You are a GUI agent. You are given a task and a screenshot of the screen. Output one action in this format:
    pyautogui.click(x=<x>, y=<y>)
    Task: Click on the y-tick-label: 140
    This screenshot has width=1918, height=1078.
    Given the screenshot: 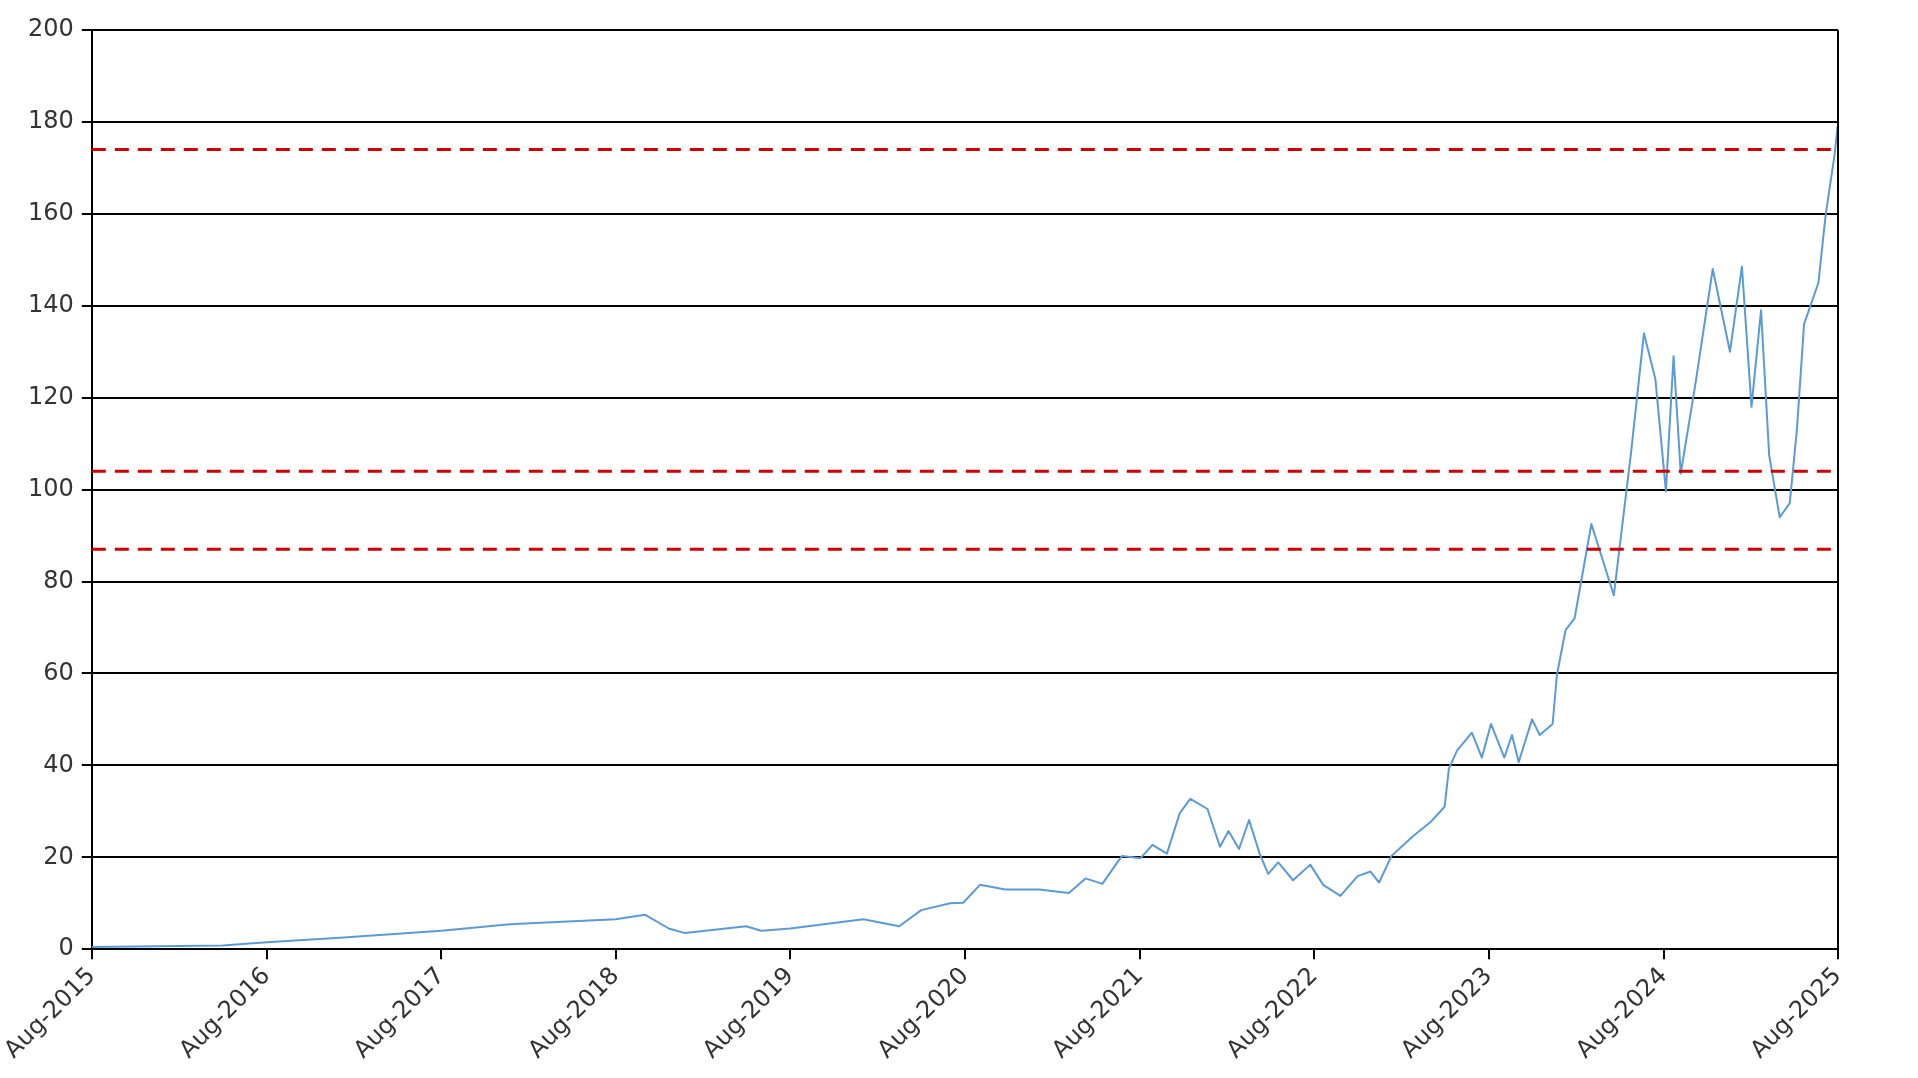 What is the action you would take?
    pyautogui.click(x=51, y=303)
    